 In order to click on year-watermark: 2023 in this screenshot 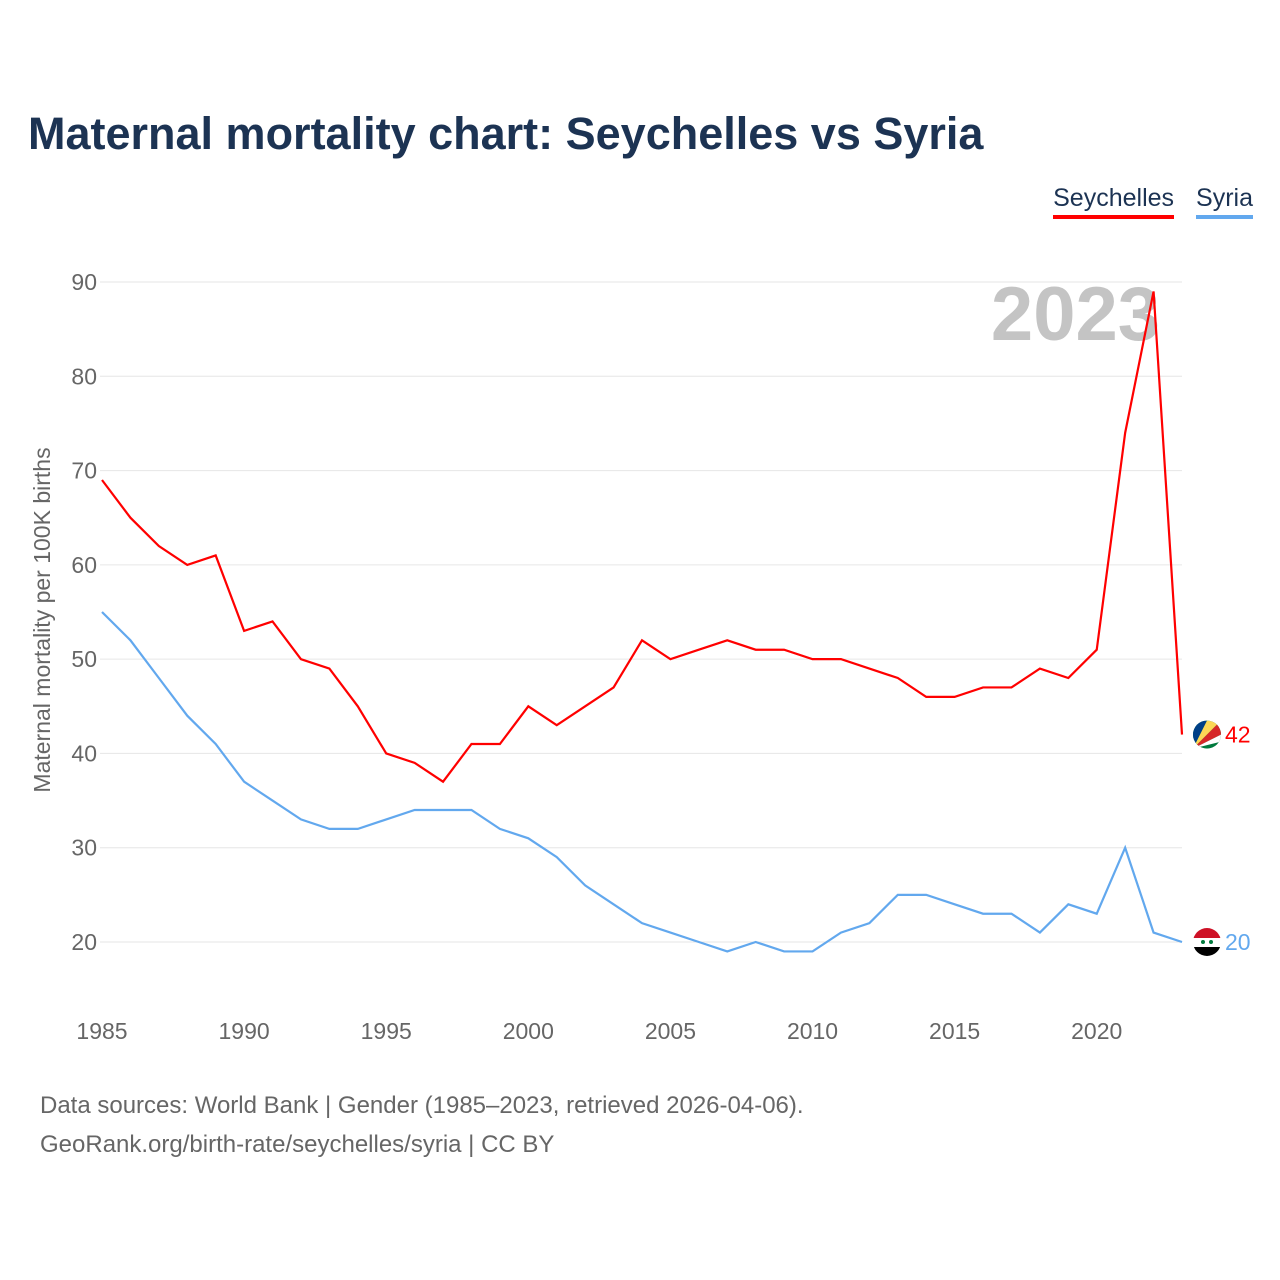, I will do `click(1075, 314)`.